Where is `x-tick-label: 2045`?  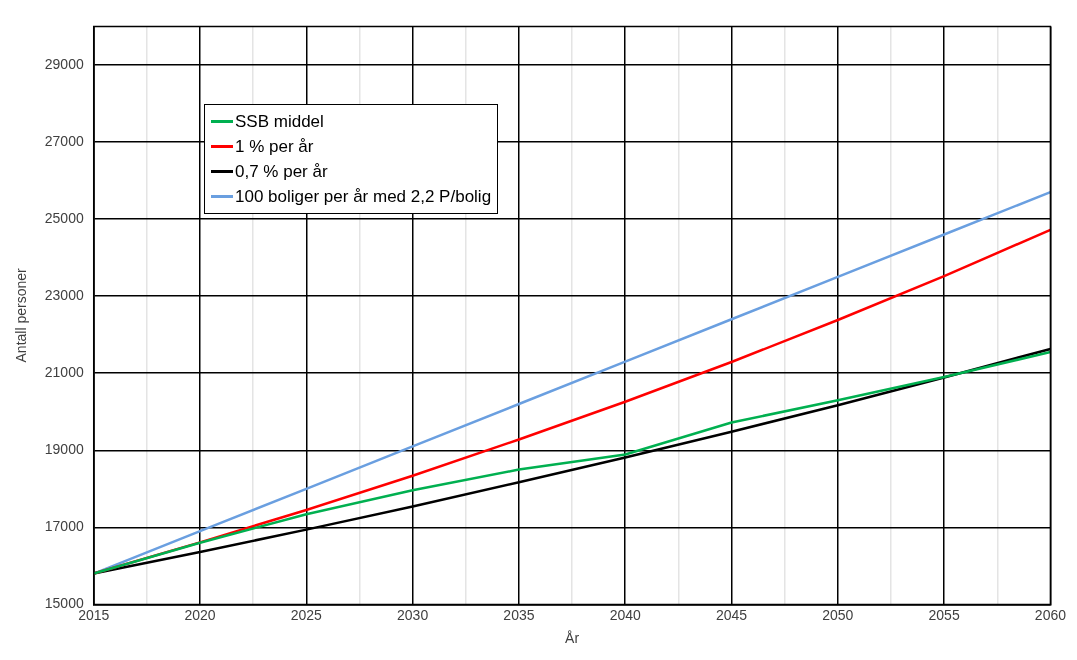 x-tick-label: 2045 is located at coordinates (731, 614).